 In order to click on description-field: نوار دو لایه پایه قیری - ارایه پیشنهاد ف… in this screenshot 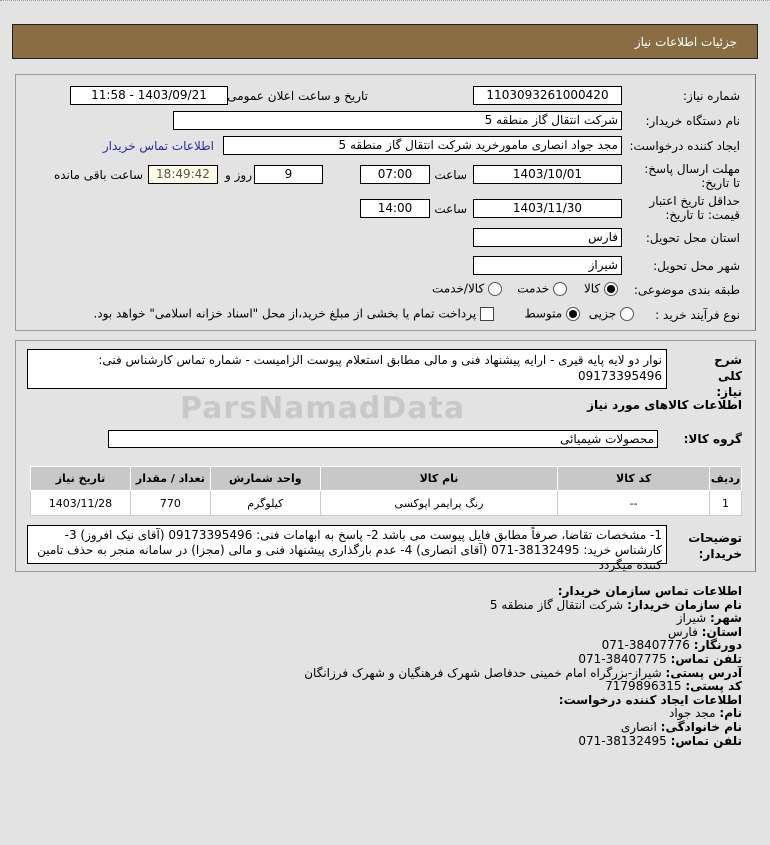, I will do `click(347, 369)`.